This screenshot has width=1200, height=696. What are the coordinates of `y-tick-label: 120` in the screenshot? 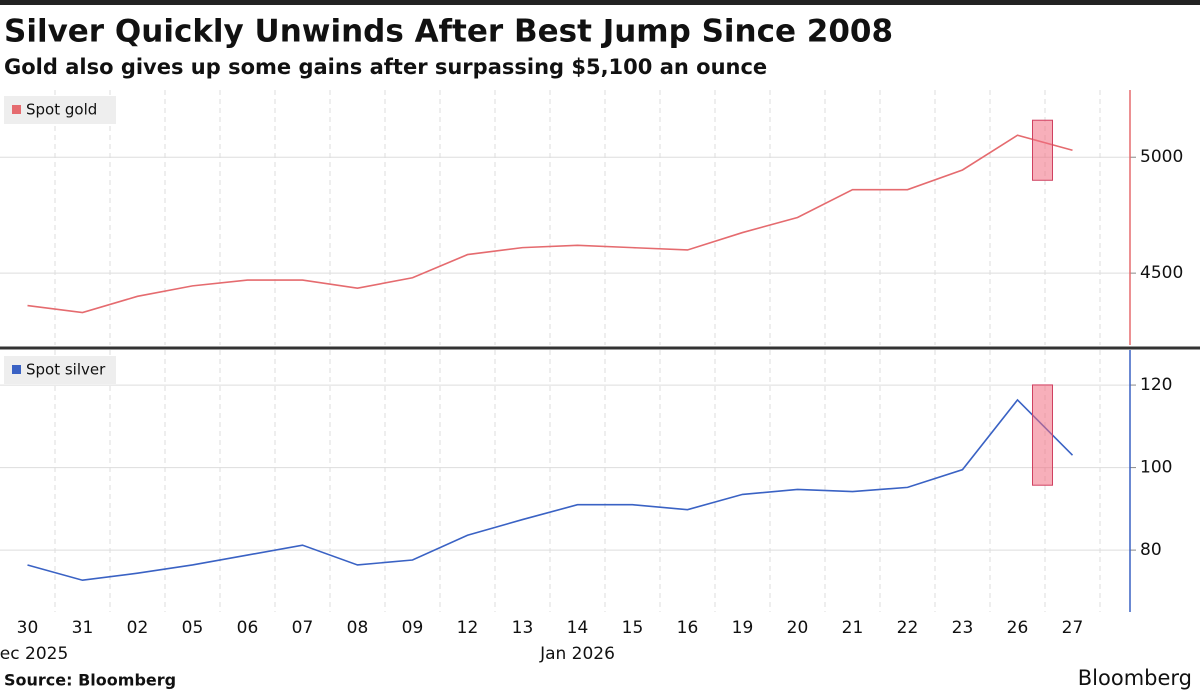 It's located at (1156, 385).